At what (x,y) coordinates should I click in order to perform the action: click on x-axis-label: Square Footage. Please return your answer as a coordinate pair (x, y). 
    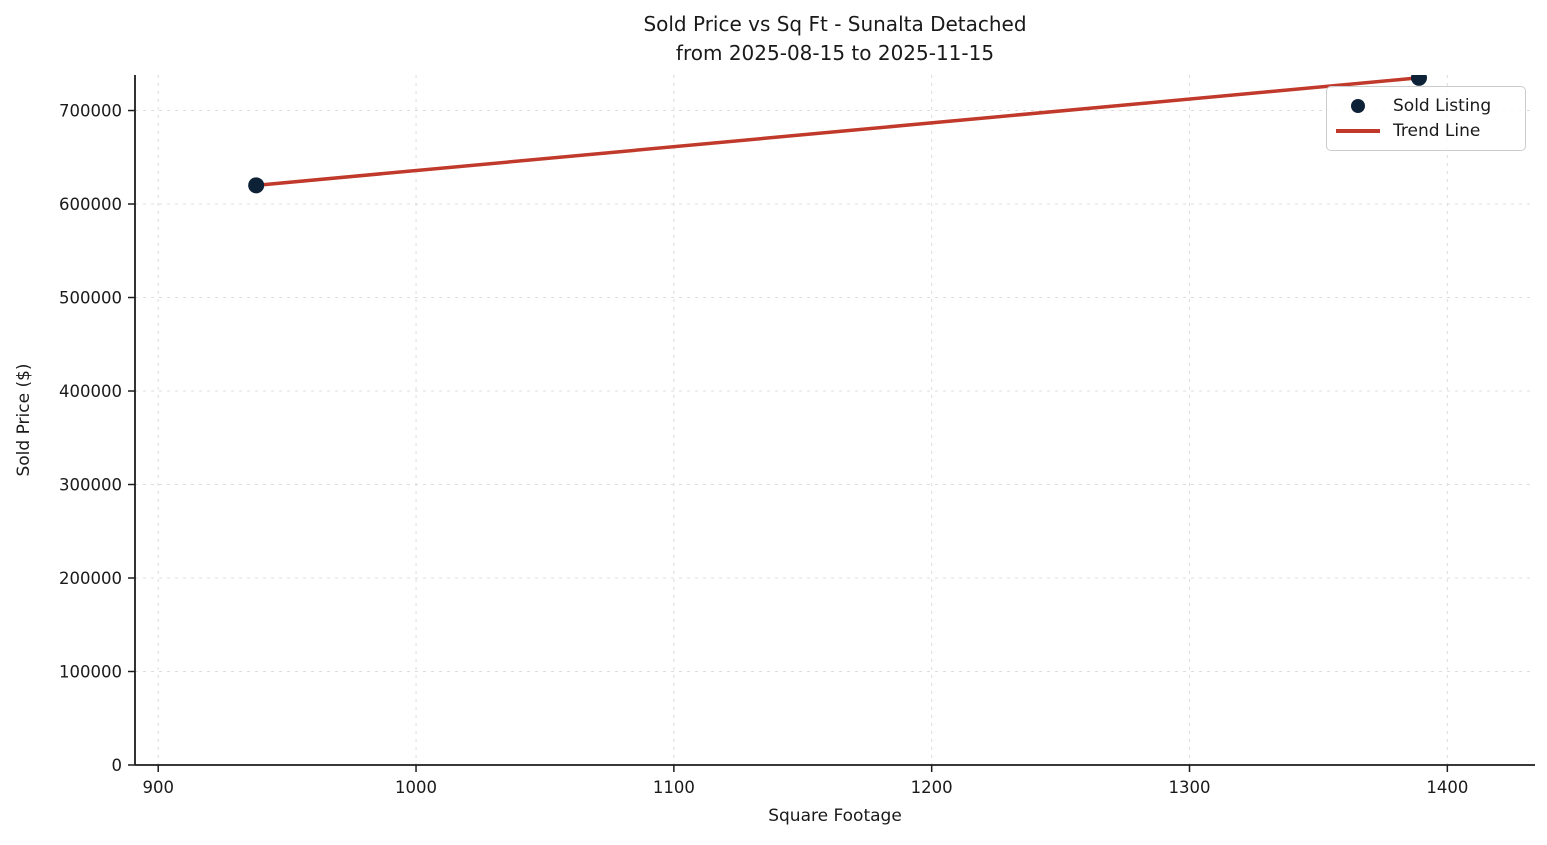
    Looking at the image, I should click on (835, 816).